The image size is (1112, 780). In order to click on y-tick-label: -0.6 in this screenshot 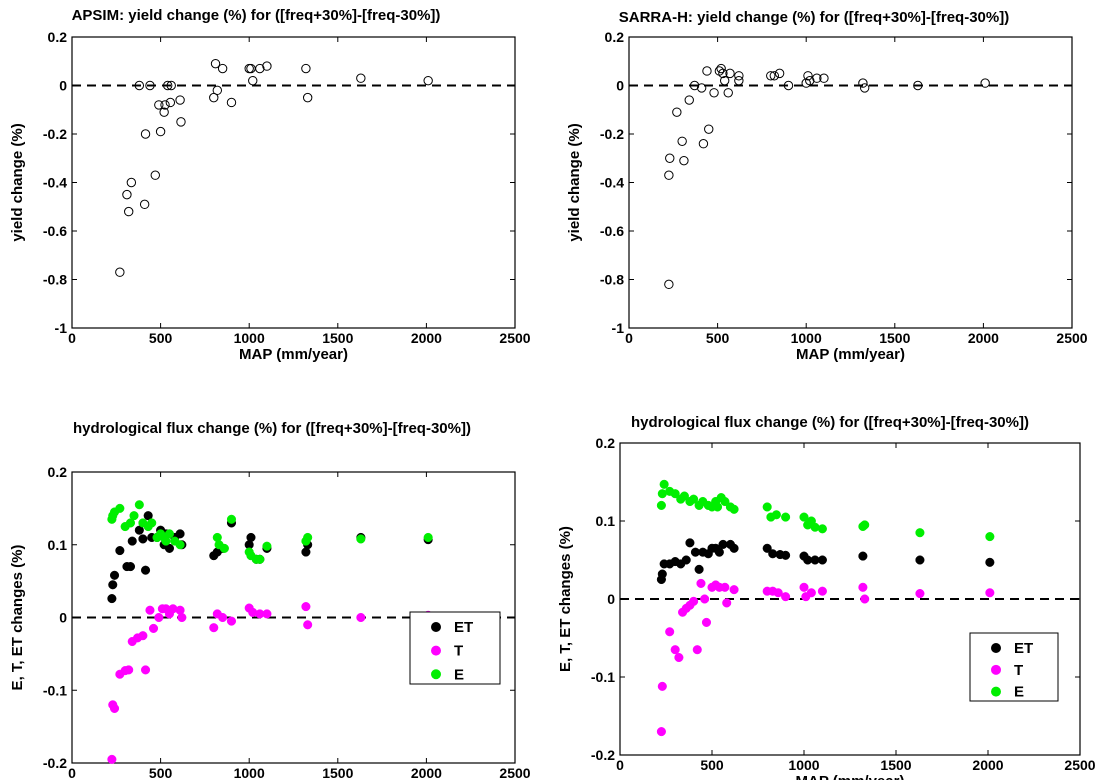, I will do `click(55, 231)`.